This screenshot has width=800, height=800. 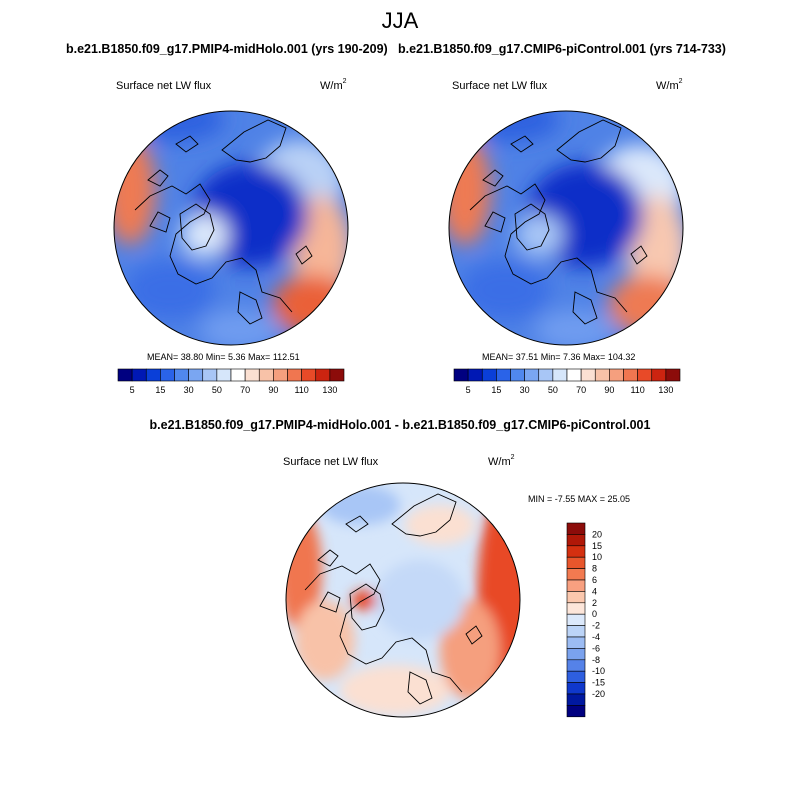 I want to click on panel2-colorbar-tick-label: 5, so click(x=468, y=390).